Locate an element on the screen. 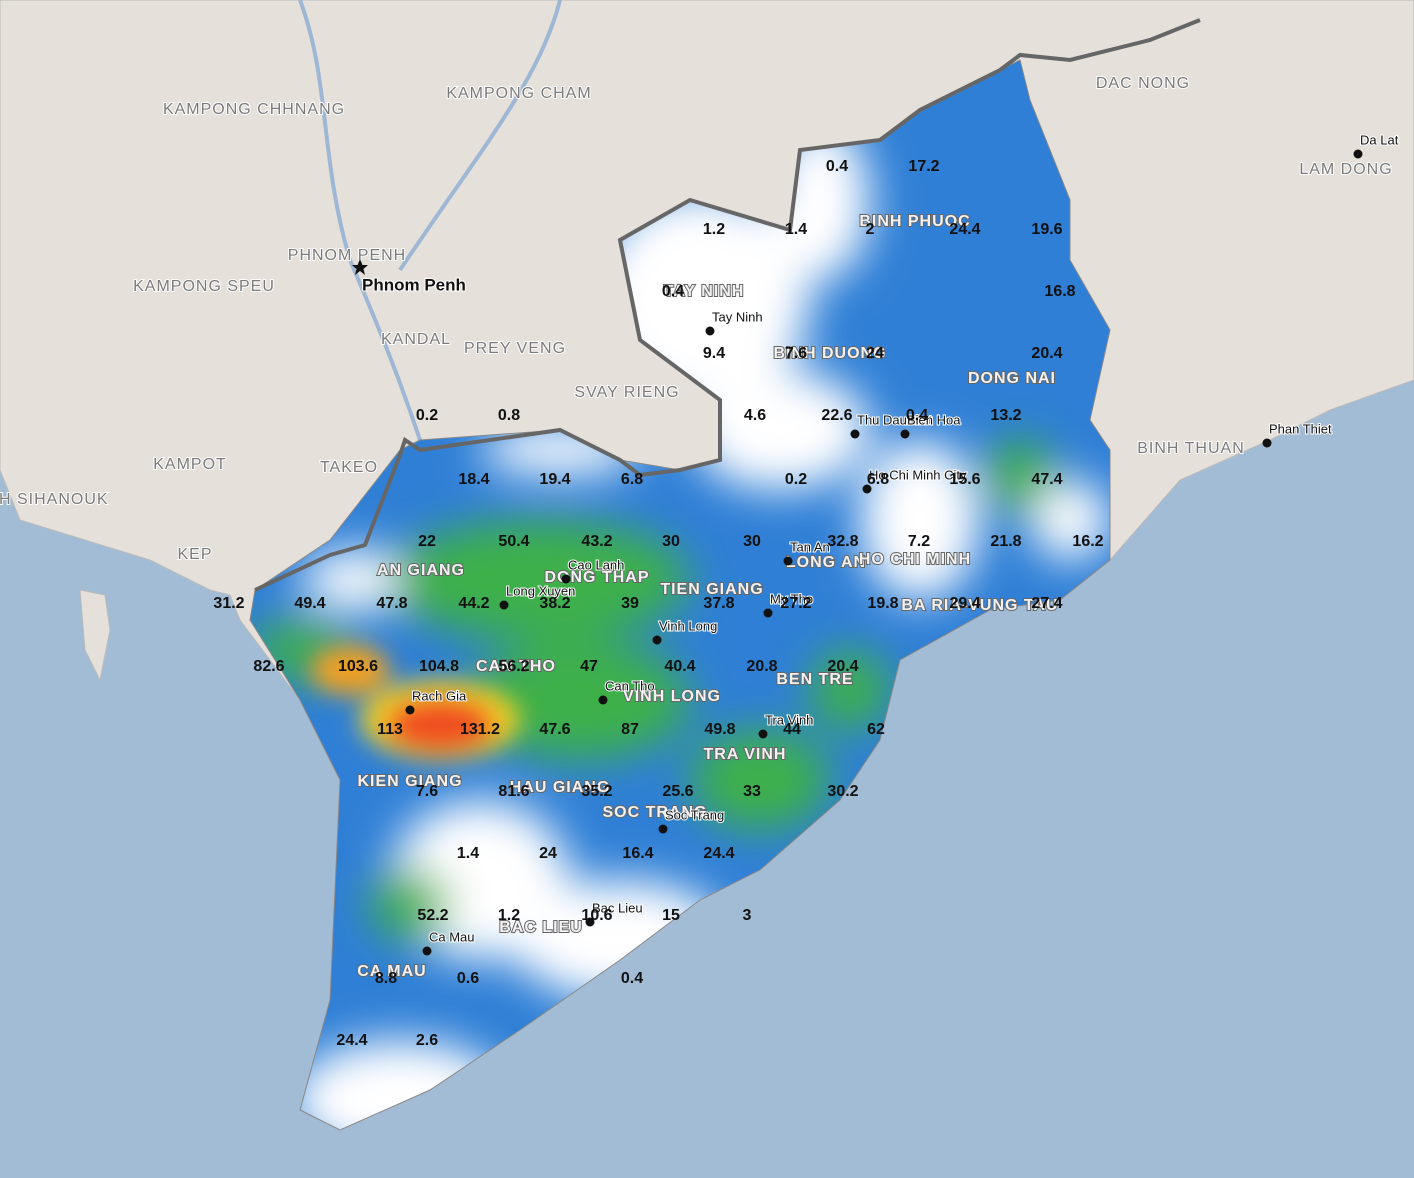 The width and height of the screenshot is (1414, 1178). rainfall-value: 47.4 is located at coordinates (1046, 479).